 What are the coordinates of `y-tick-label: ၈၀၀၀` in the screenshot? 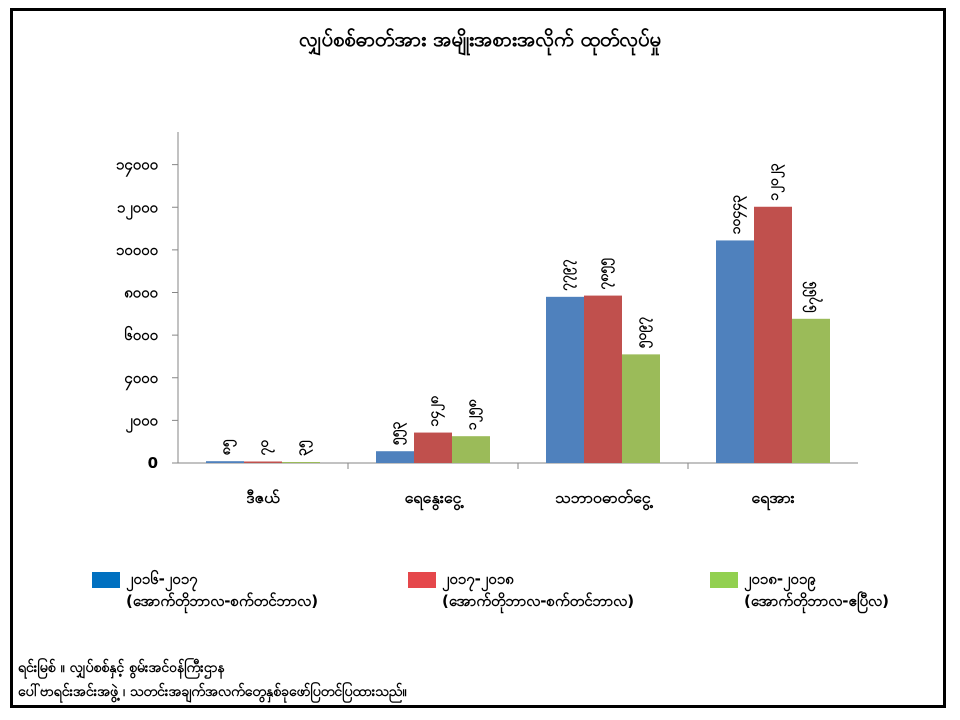 It's located at (141, 293).